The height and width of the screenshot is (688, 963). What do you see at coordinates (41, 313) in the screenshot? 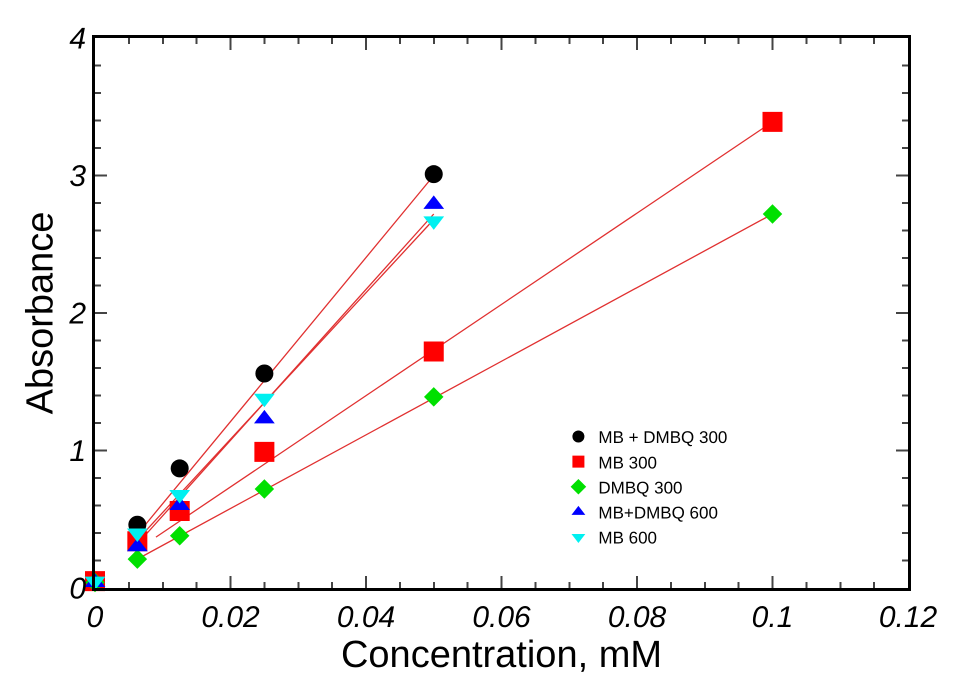
I see `y-axis-title: Absorbance` at bounding box center [41, 313].